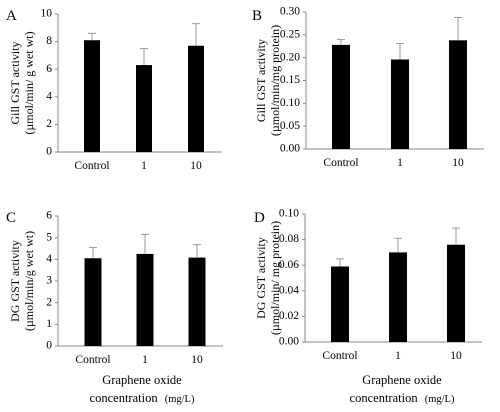 This screenshot has width=500, height=412. I want to click on x-title-line2-right: concentration (mg/L), so click(402, 398).